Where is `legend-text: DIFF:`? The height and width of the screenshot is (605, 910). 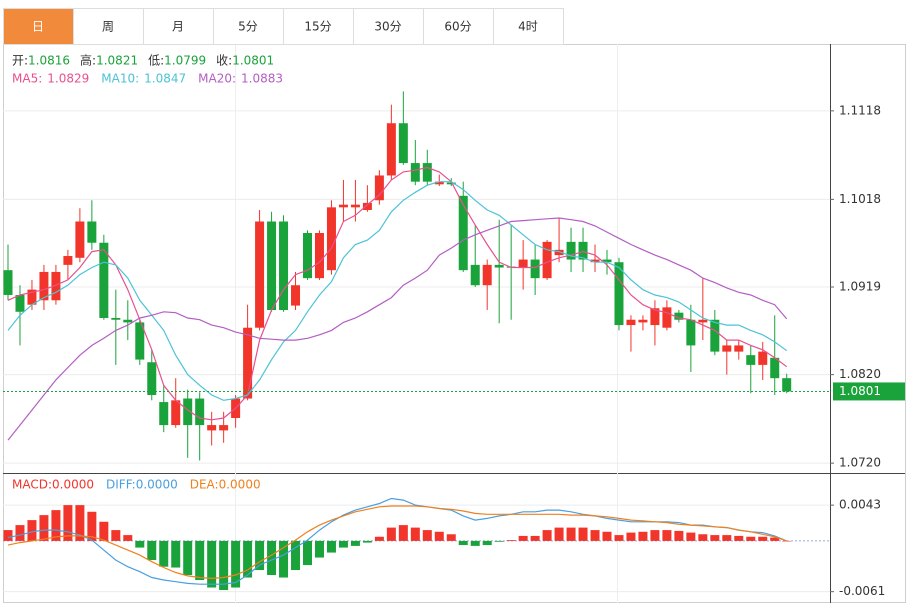 legend-text: DIFF: is located at coordinates (121, 485).